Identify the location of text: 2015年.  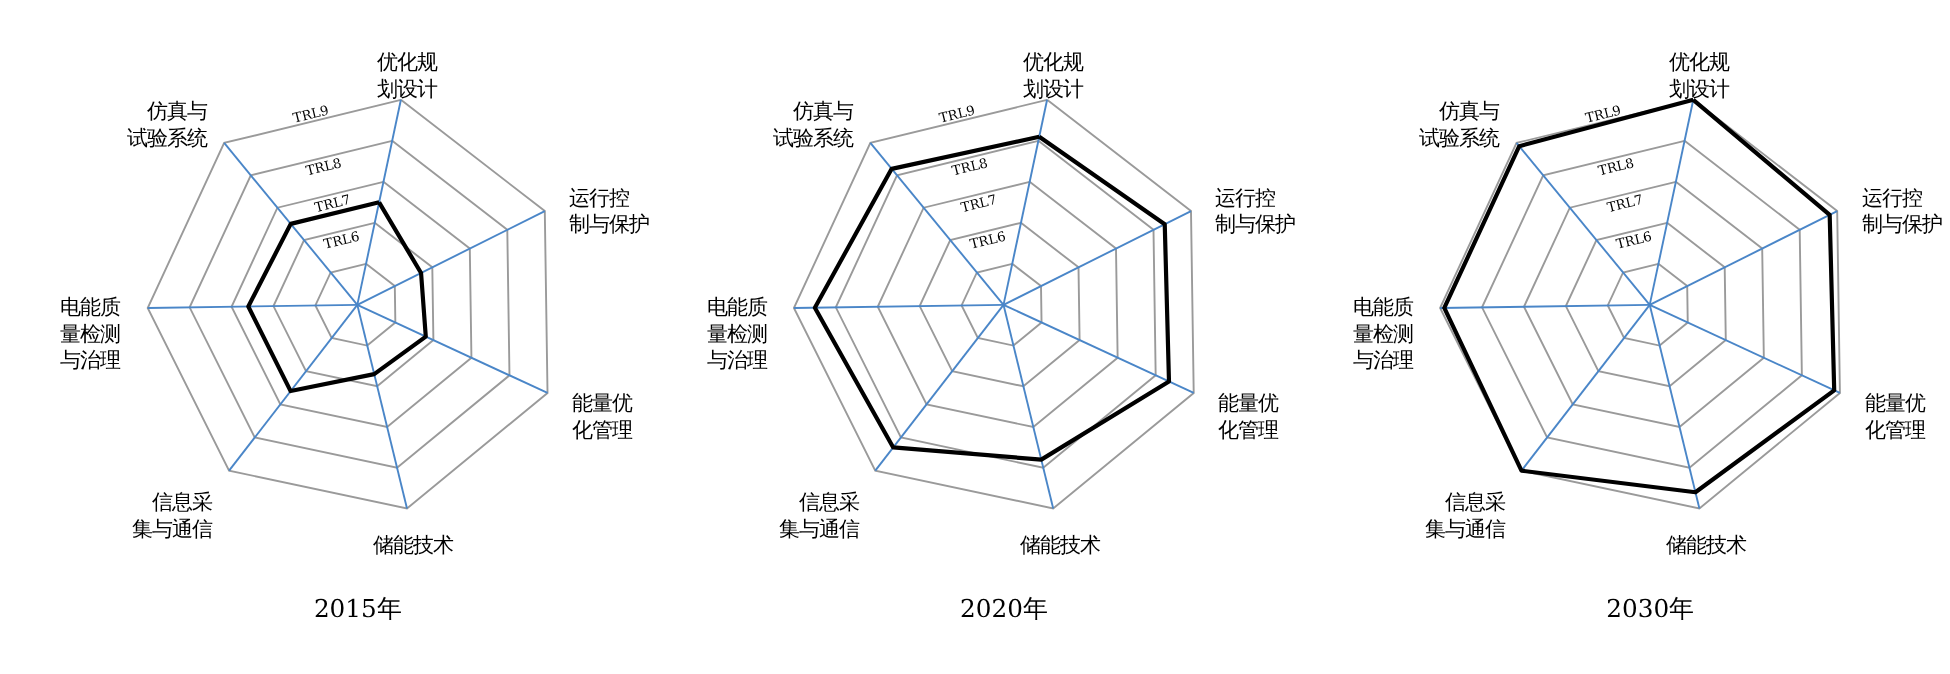
(357, 608).